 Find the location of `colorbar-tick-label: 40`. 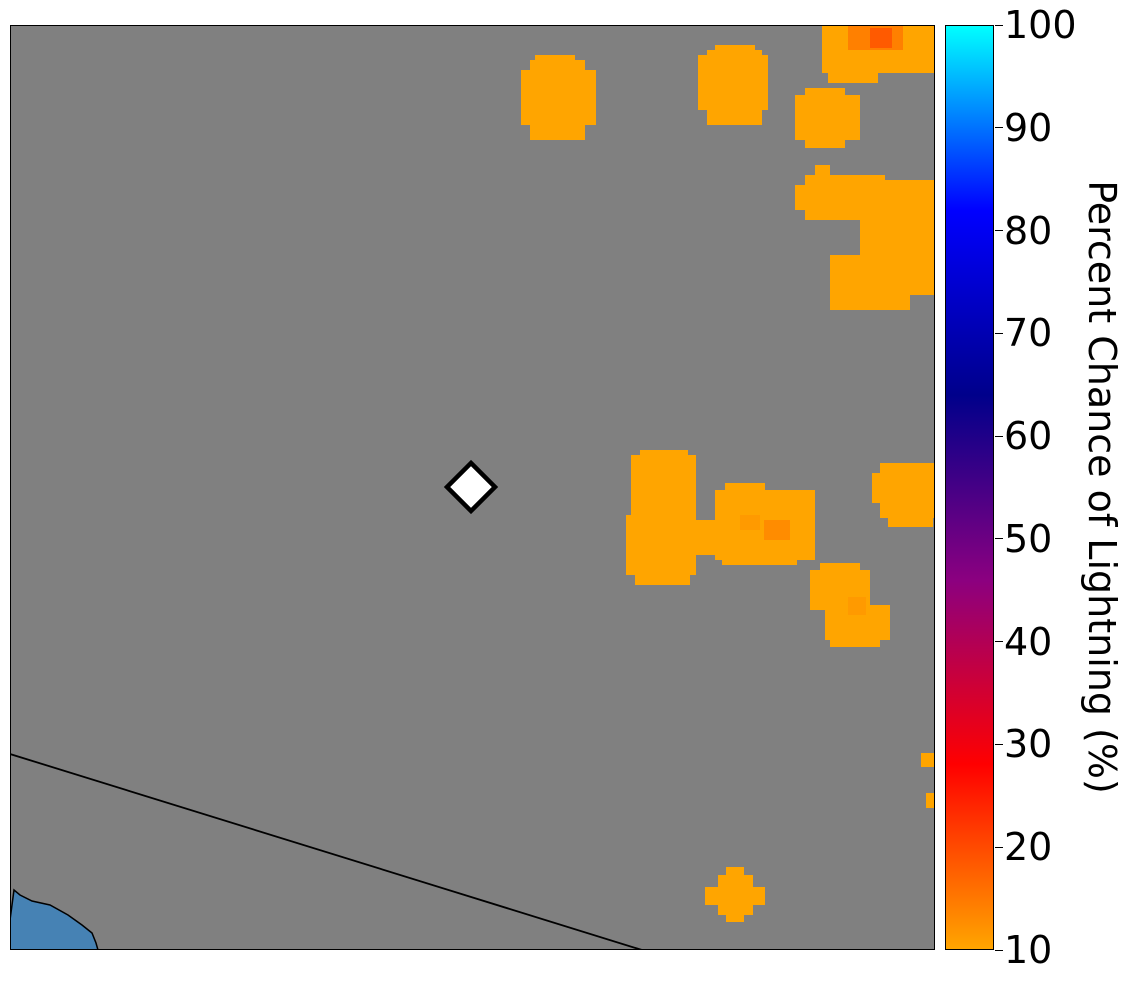

colorbar-tick-label: 40 is located at coordinates (1028, 641).